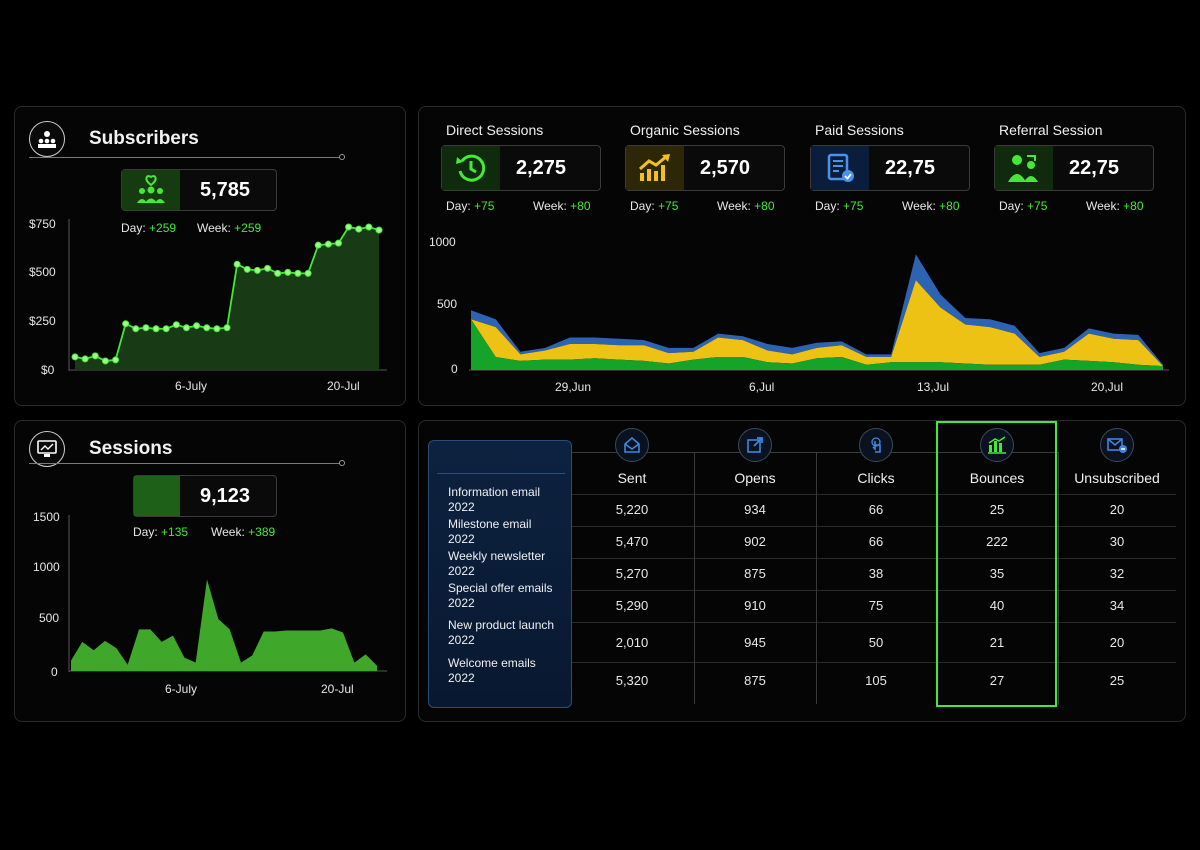 This screenshot has width=1200, height=850. Describe the element at coordinates (817, 344) in the screenshot. I see `traffic-series-area` at that location.